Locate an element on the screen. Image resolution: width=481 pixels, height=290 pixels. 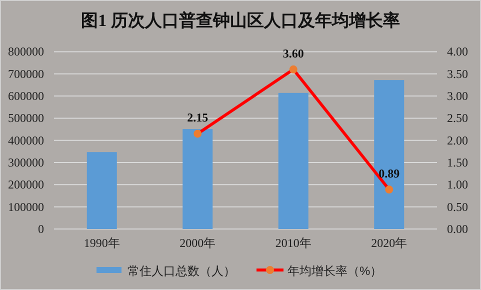
y-tick-label: 200000 is located at coordinates (26, 185).